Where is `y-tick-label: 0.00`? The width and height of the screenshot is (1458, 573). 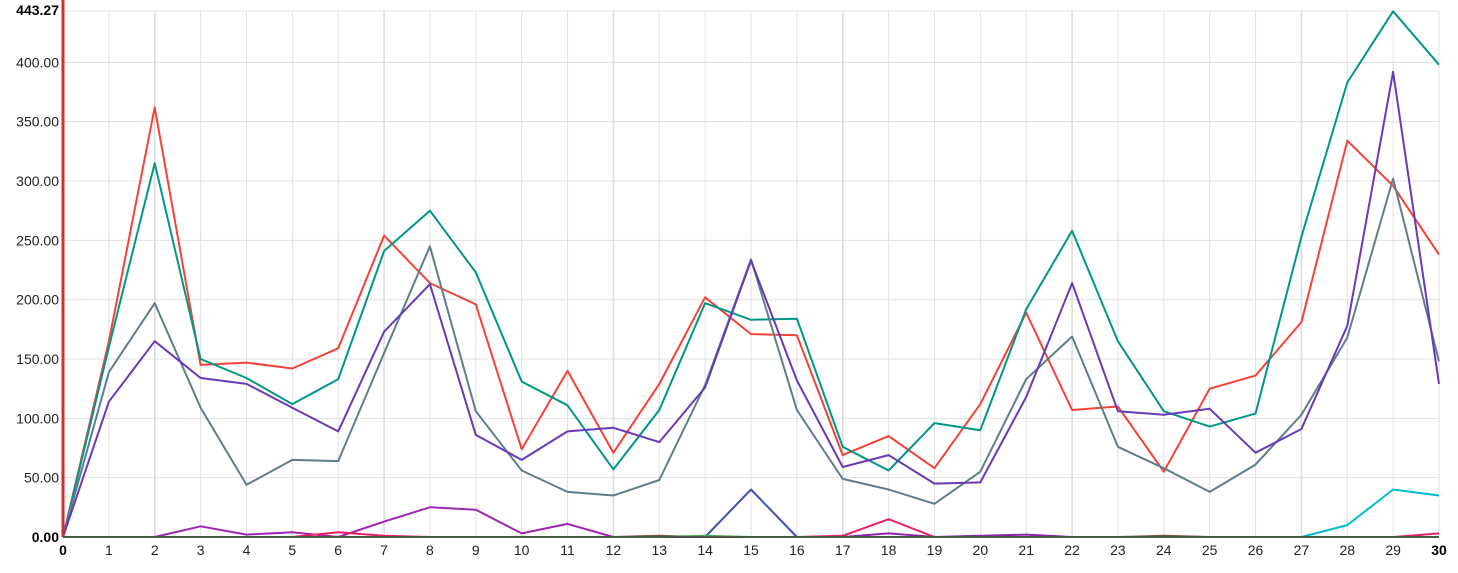 y-tick-label: 0.00 is located at coordinates (45, 537).